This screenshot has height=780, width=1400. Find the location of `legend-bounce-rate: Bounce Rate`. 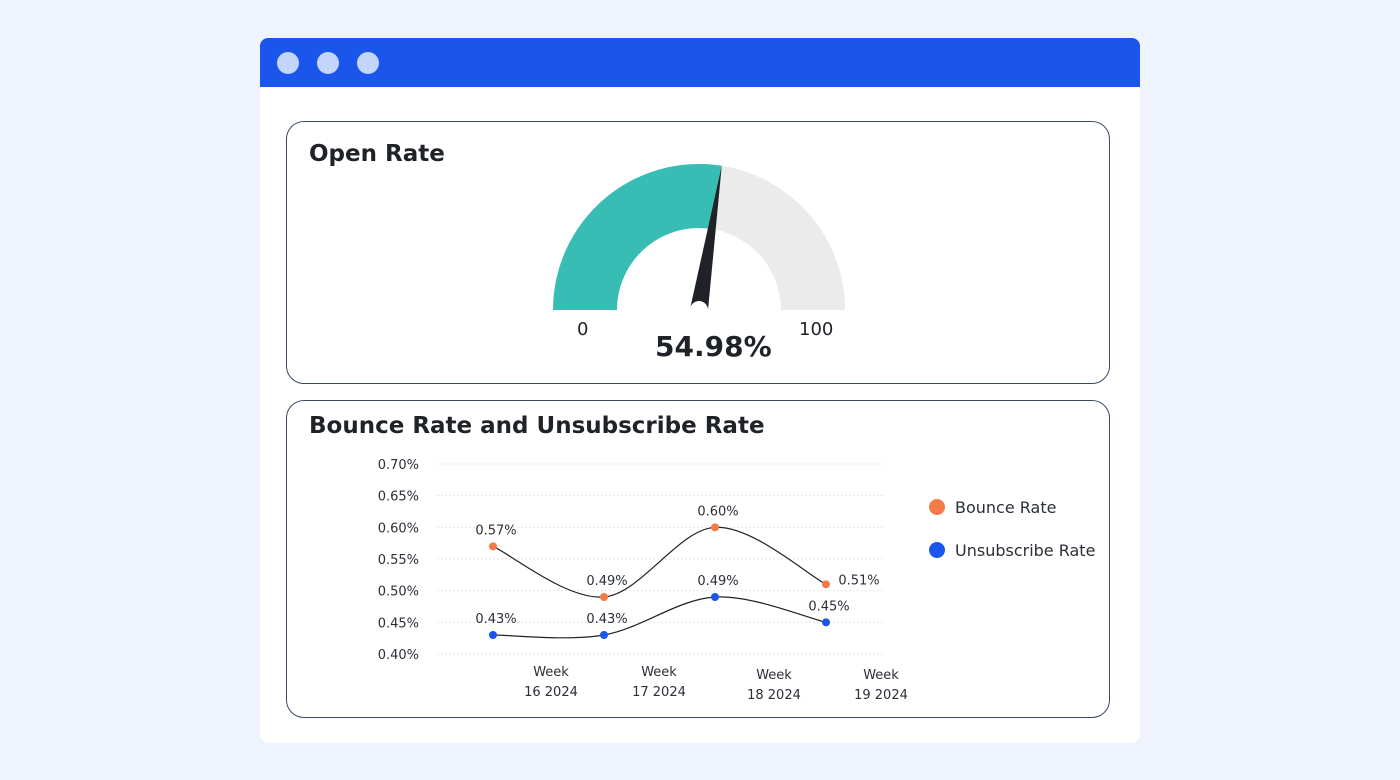

legend-bounce-rate: Bounce Rate is located at coordinates (992, 507).